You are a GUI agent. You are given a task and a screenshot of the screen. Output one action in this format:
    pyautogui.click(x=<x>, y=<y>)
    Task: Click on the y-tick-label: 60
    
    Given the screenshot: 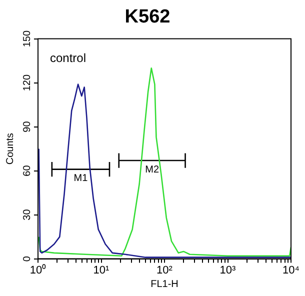 What is the action you would take?
    pyautogui.click(x=27, y=170)
    